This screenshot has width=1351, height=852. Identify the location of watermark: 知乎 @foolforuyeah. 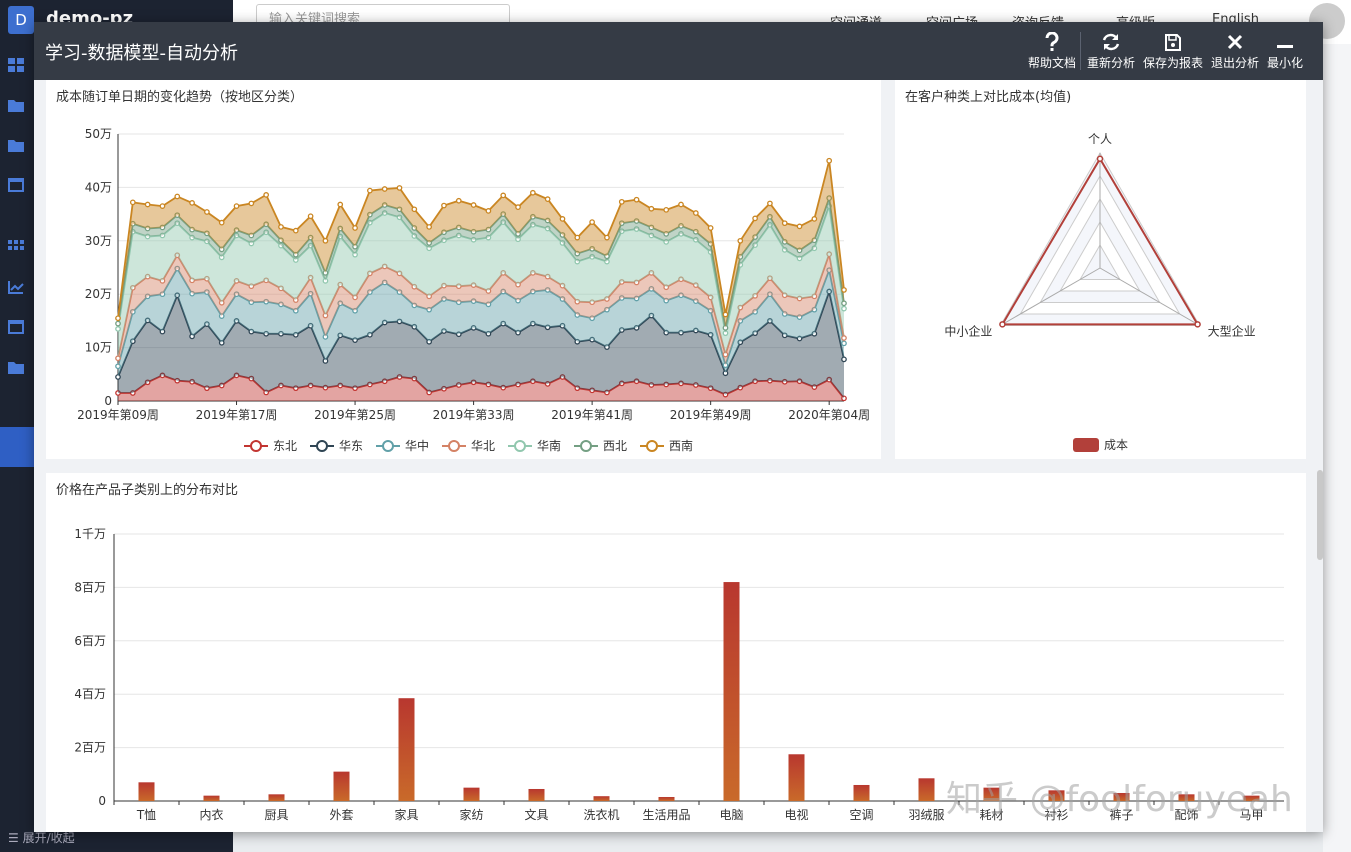
(1119, 799).